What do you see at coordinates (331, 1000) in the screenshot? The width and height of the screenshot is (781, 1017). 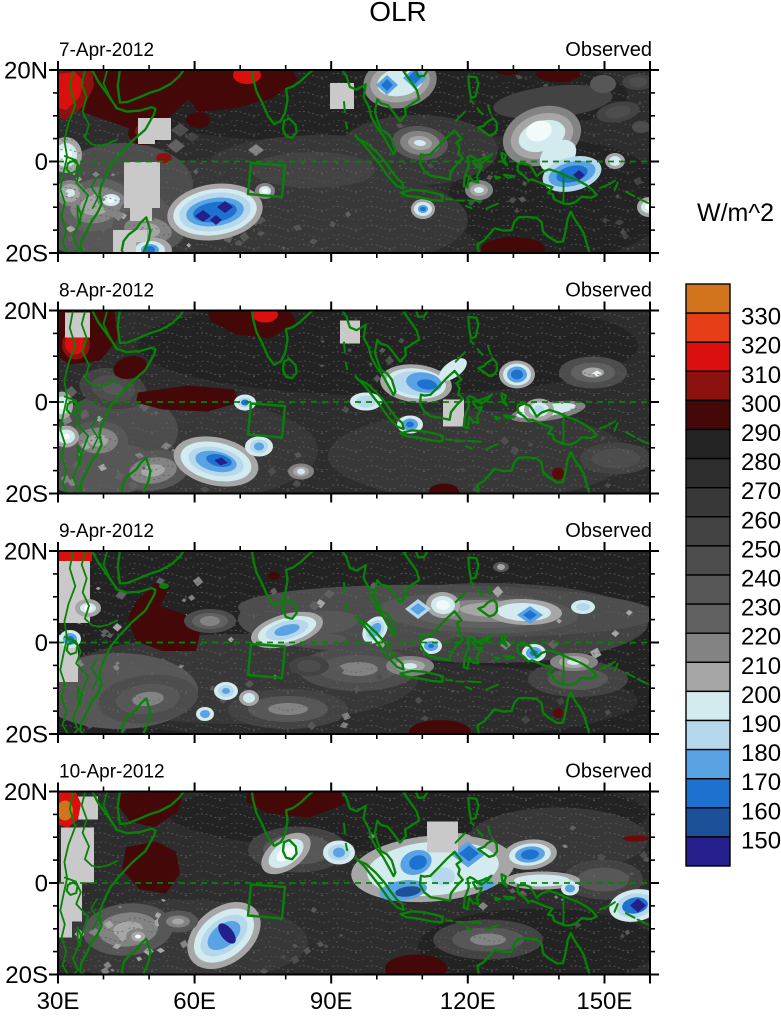 I see `svg-text: 90E` at bounding box center [331, 1000].